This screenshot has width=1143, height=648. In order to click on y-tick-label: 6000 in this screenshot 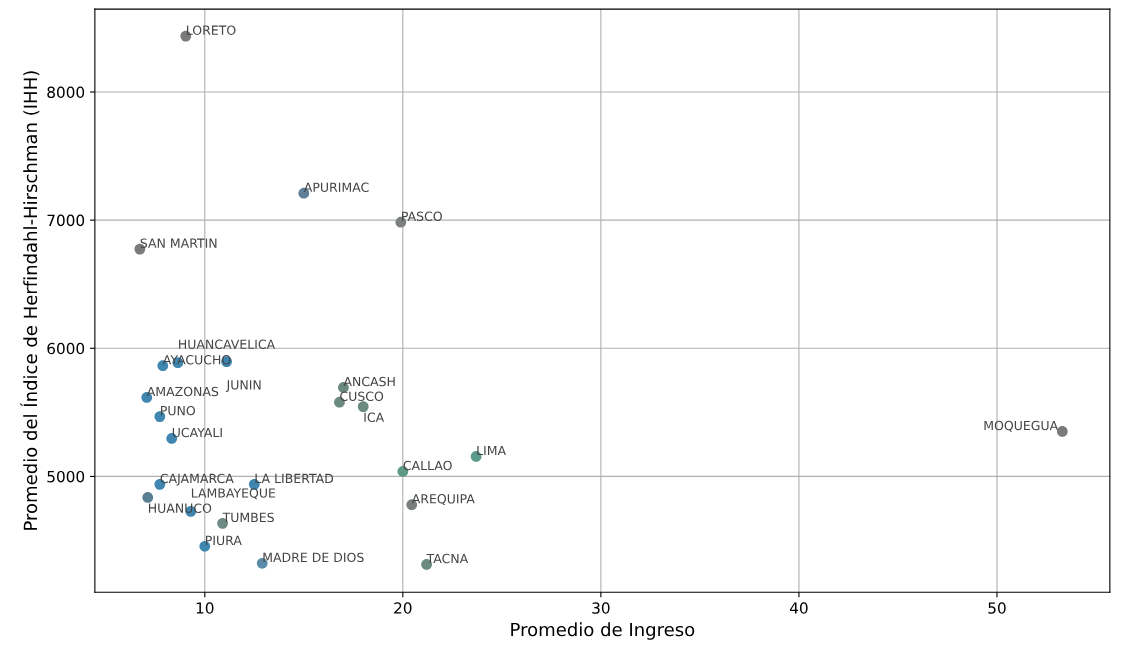, I will do `click(66, 348)`.